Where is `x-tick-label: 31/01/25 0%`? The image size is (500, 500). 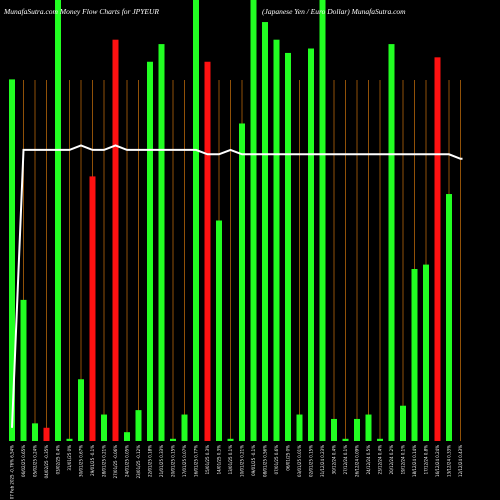 x-tick-label: 31/01/25 0% is located at coordinates (69, 458).